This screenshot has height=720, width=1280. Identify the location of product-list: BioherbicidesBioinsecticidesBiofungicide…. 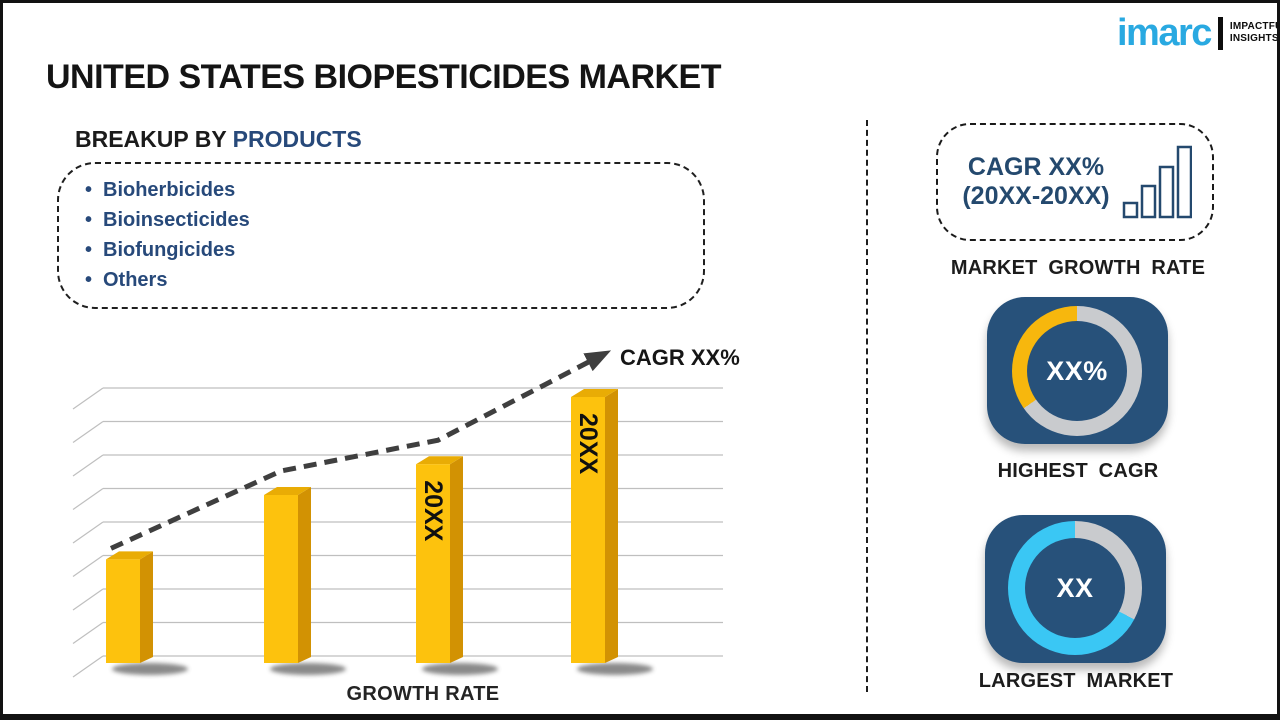
(392, 235).